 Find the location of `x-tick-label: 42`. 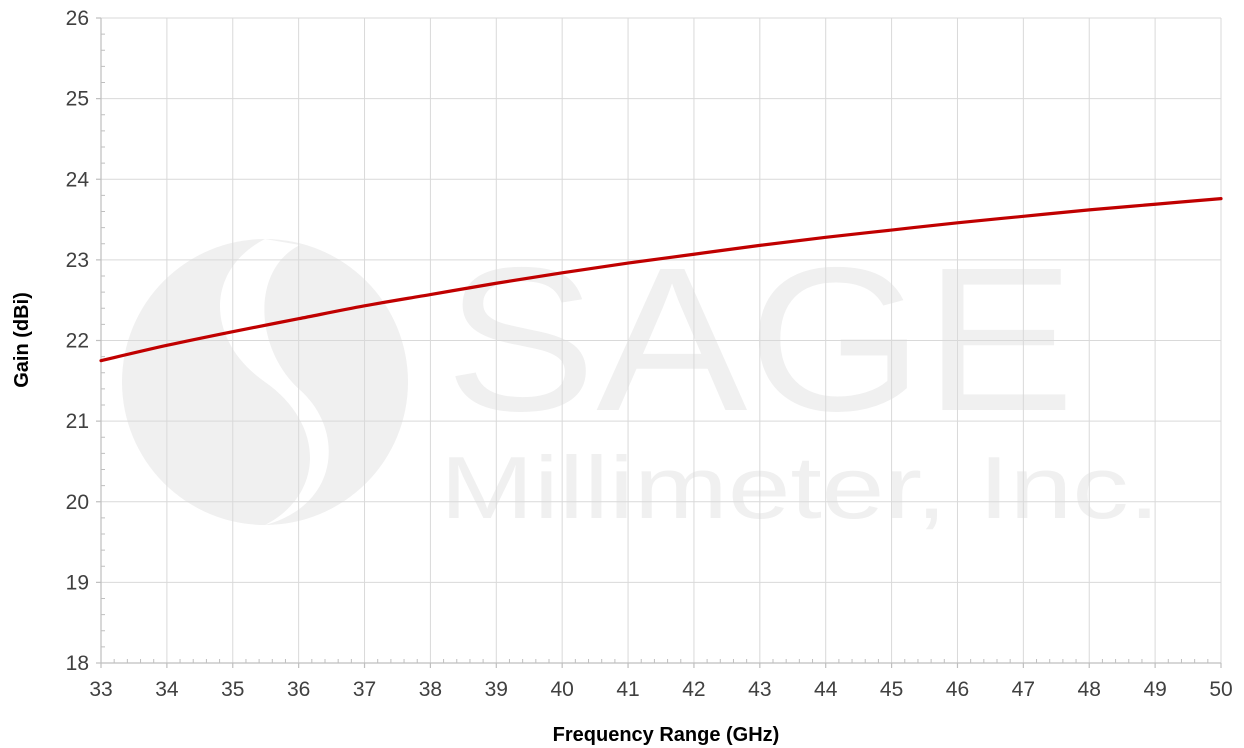

x-tick-label: 42 is located at coordinates (693, 689).